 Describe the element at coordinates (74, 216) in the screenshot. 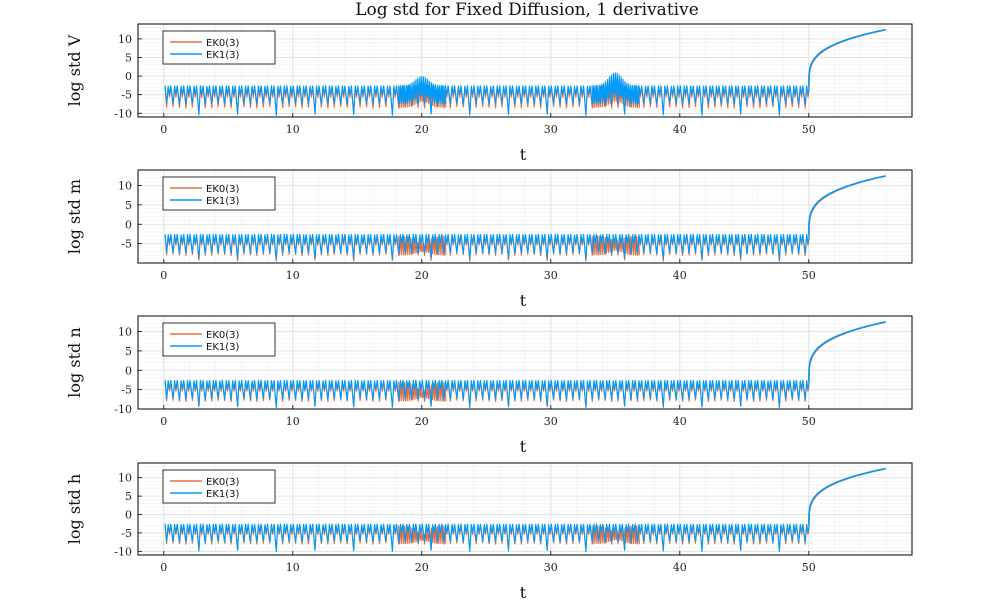

I see `y-axis-label: log std m` at that location.